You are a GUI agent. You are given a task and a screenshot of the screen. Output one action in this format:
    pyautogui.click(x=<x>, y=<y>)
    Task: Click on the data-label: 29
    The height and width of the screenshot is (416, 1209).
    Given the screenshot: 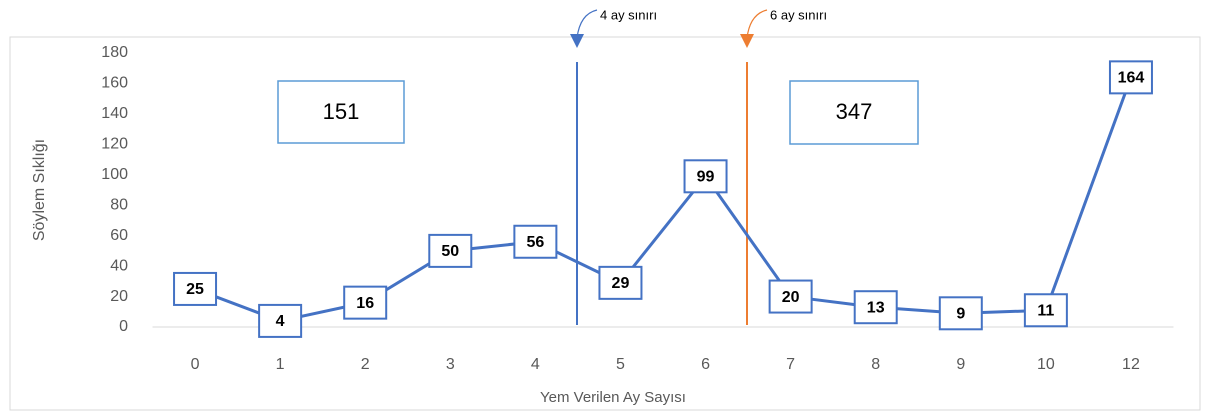 What is the action you would take?
    pyautogui.click(x=621, y=283)
    